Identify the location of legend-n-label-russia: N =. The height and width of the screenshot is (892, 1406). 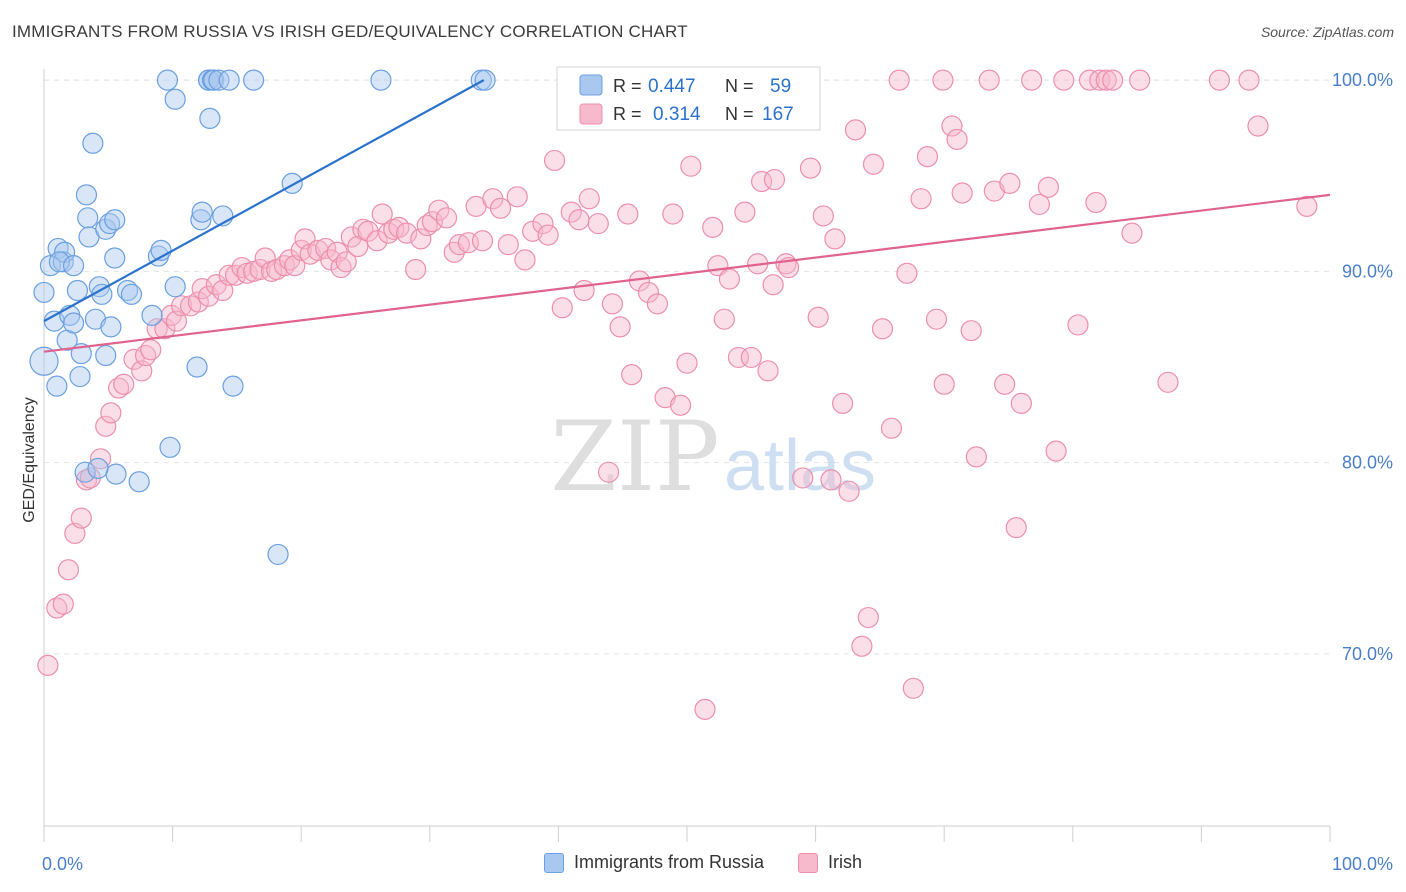
(739, 86).